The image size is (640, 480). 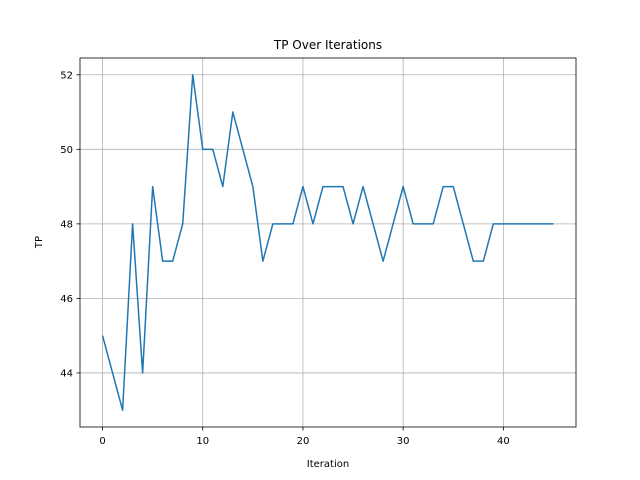 What do you see at coordinates (328, 464) in the screenshot?
I see `x-axis-label: Iteration` at bounding box center [328, 464].